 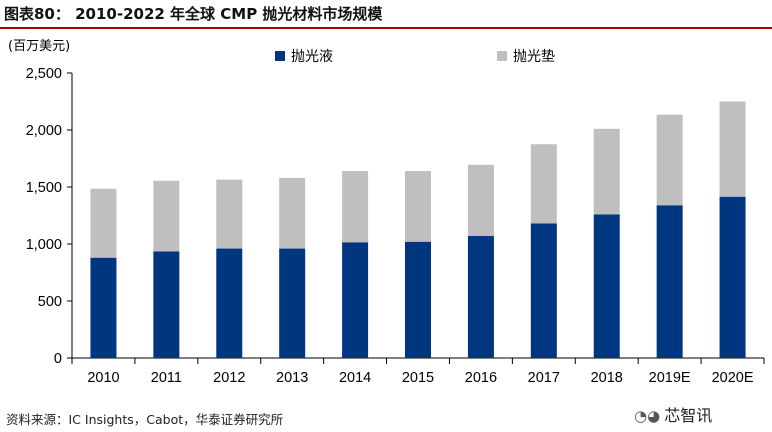 What do you see at coordinates (355, 378) in the screenshot?
I see `x-tick-label: 2014` at bounding box center [355, 378].